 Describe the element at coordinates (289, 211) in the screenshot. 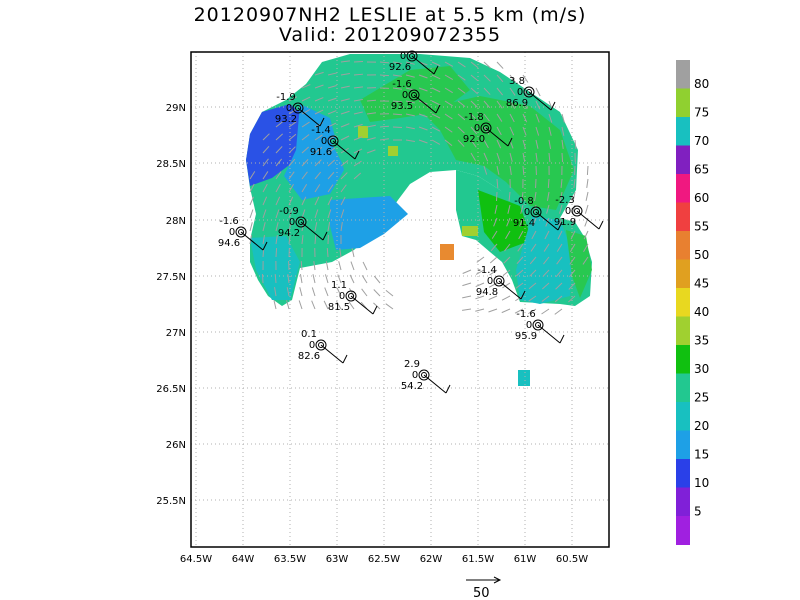

I see `station-top-value: -0.9` at that location.